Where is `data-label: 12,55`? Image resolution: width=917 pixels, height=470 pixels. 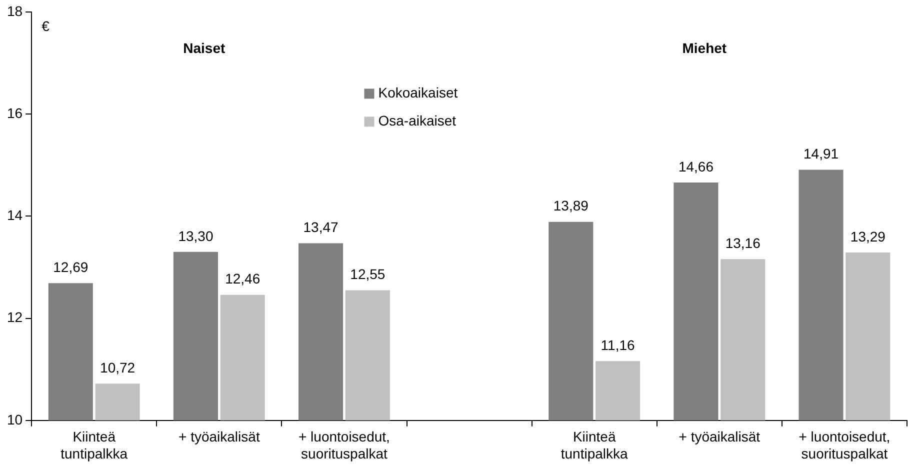 data-label: 12,55 is located at coordinates (368, 274).